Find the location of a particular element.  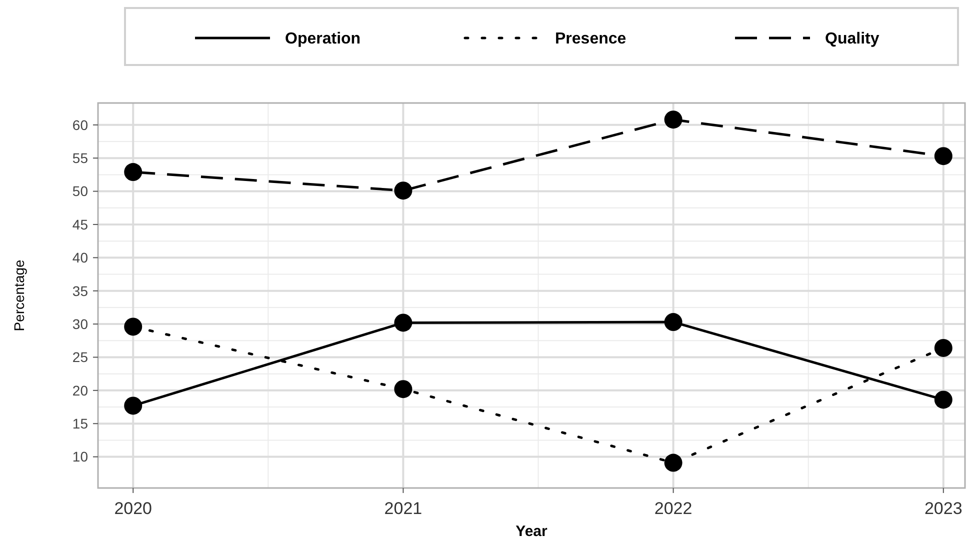

y-tick-label: 45 is located at coordinates (80, 224).